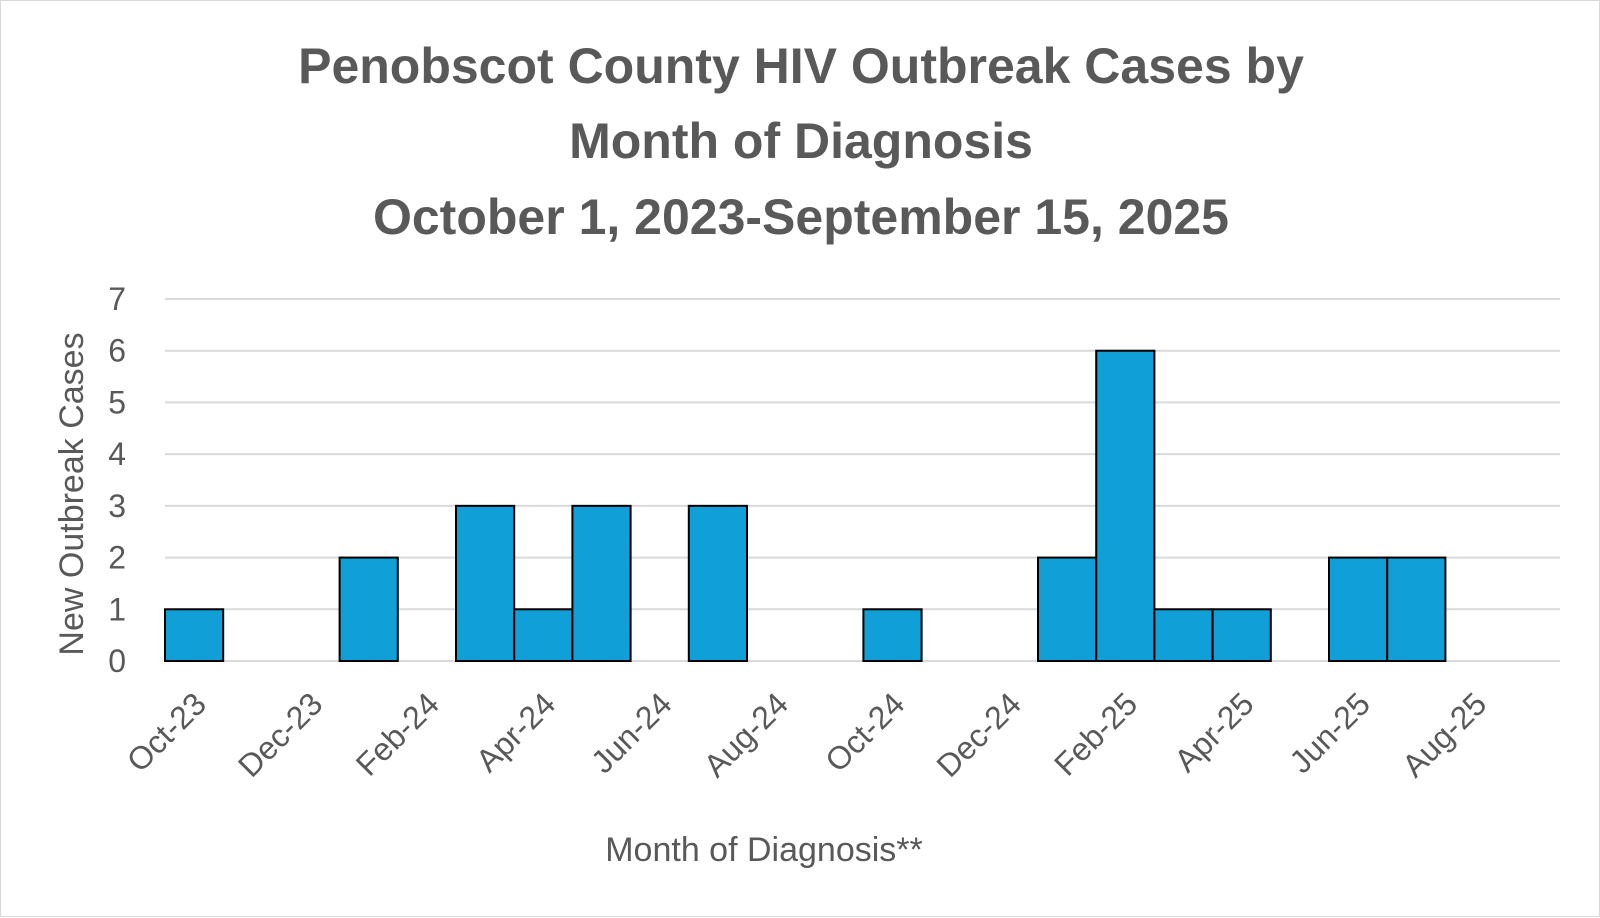 This screenshot has height=918, width=1600. What do you see at coordinates (1329, 732) in the screenshot?
I see `x-tick-label: Jun-25` at bounding box center [1329, 732].